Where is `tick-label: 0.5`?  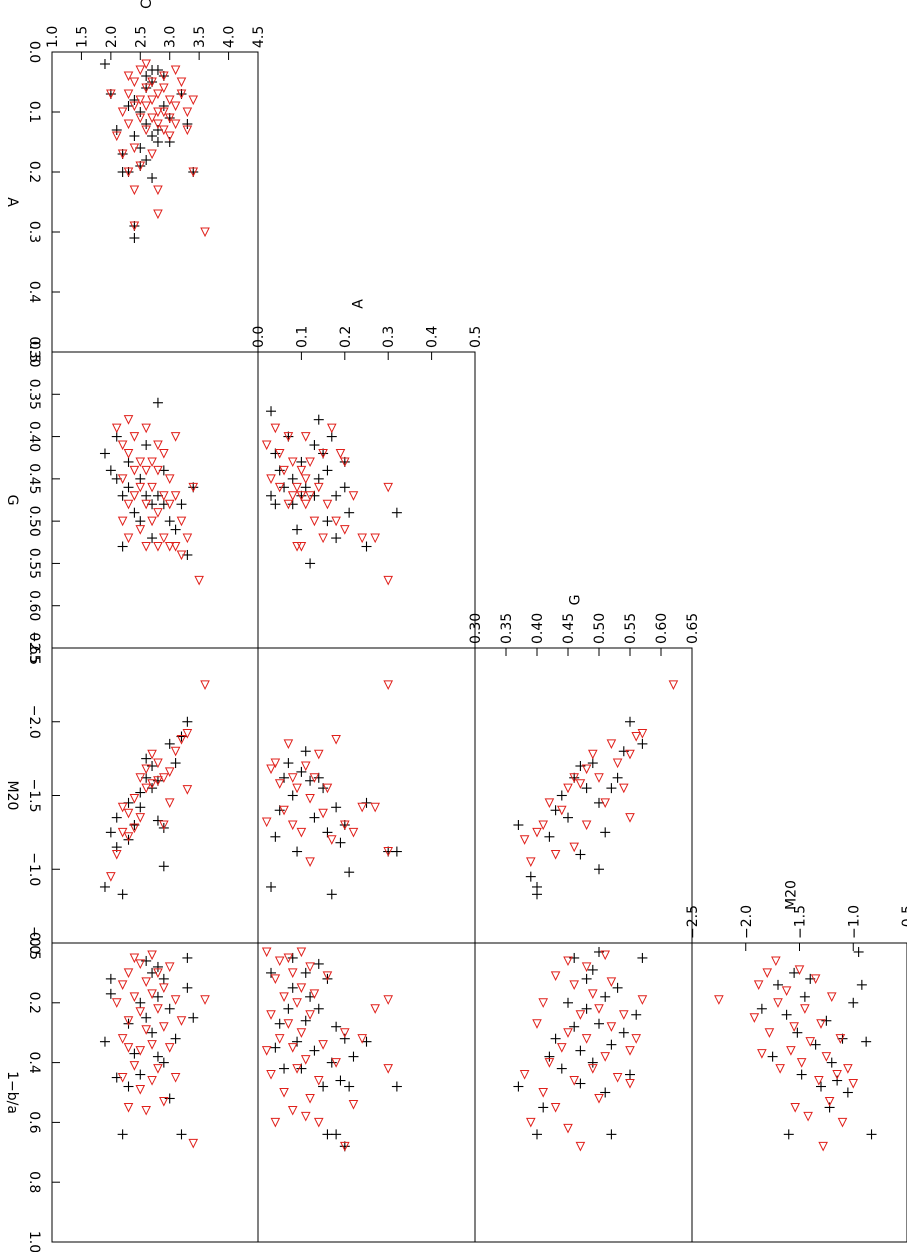 tick-label: 0.5 is located at coordinates (34, 352).